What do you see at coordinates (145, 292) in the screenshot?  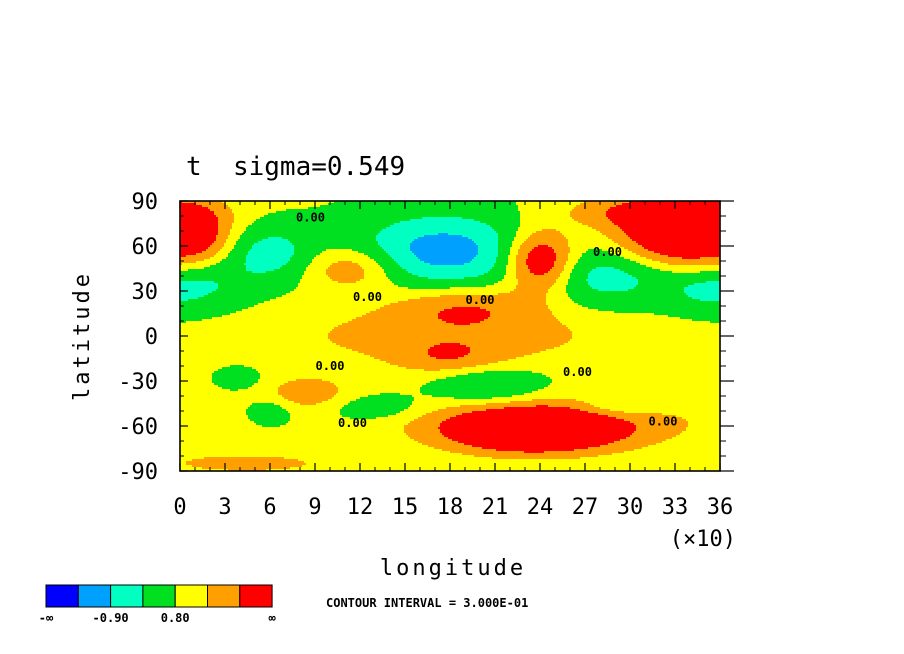 I see `y-tick-label: 30` at bounding box center [145, 292].